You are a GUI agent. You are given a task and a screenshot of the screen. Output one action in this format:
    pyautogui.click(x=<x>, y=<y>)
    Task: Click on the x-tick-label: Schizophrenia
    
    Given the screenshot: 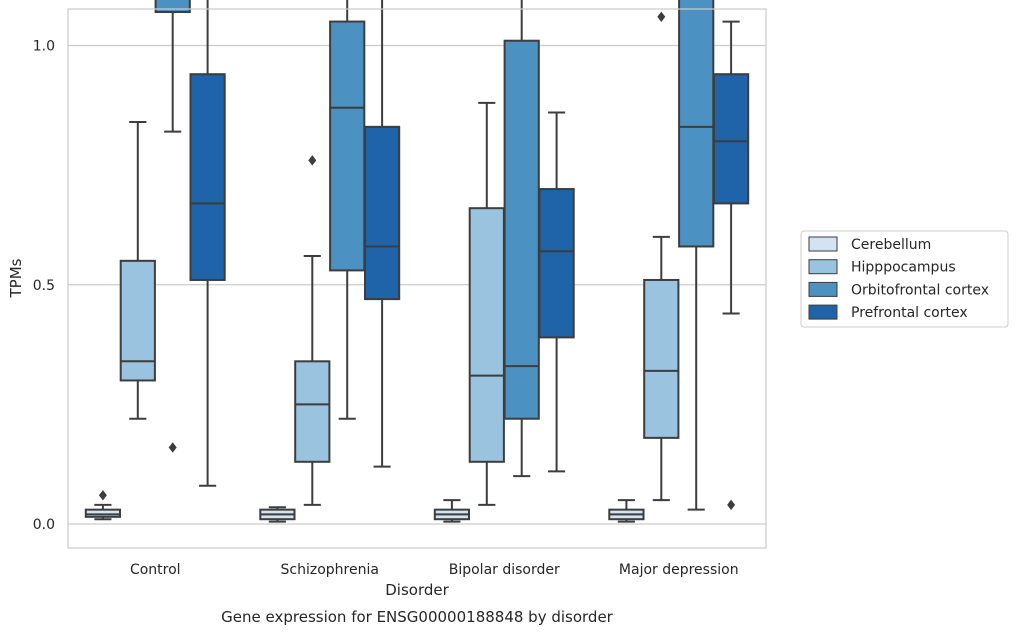 What is the action you would take?
    pyautogui.click(x=330, y=570)
    